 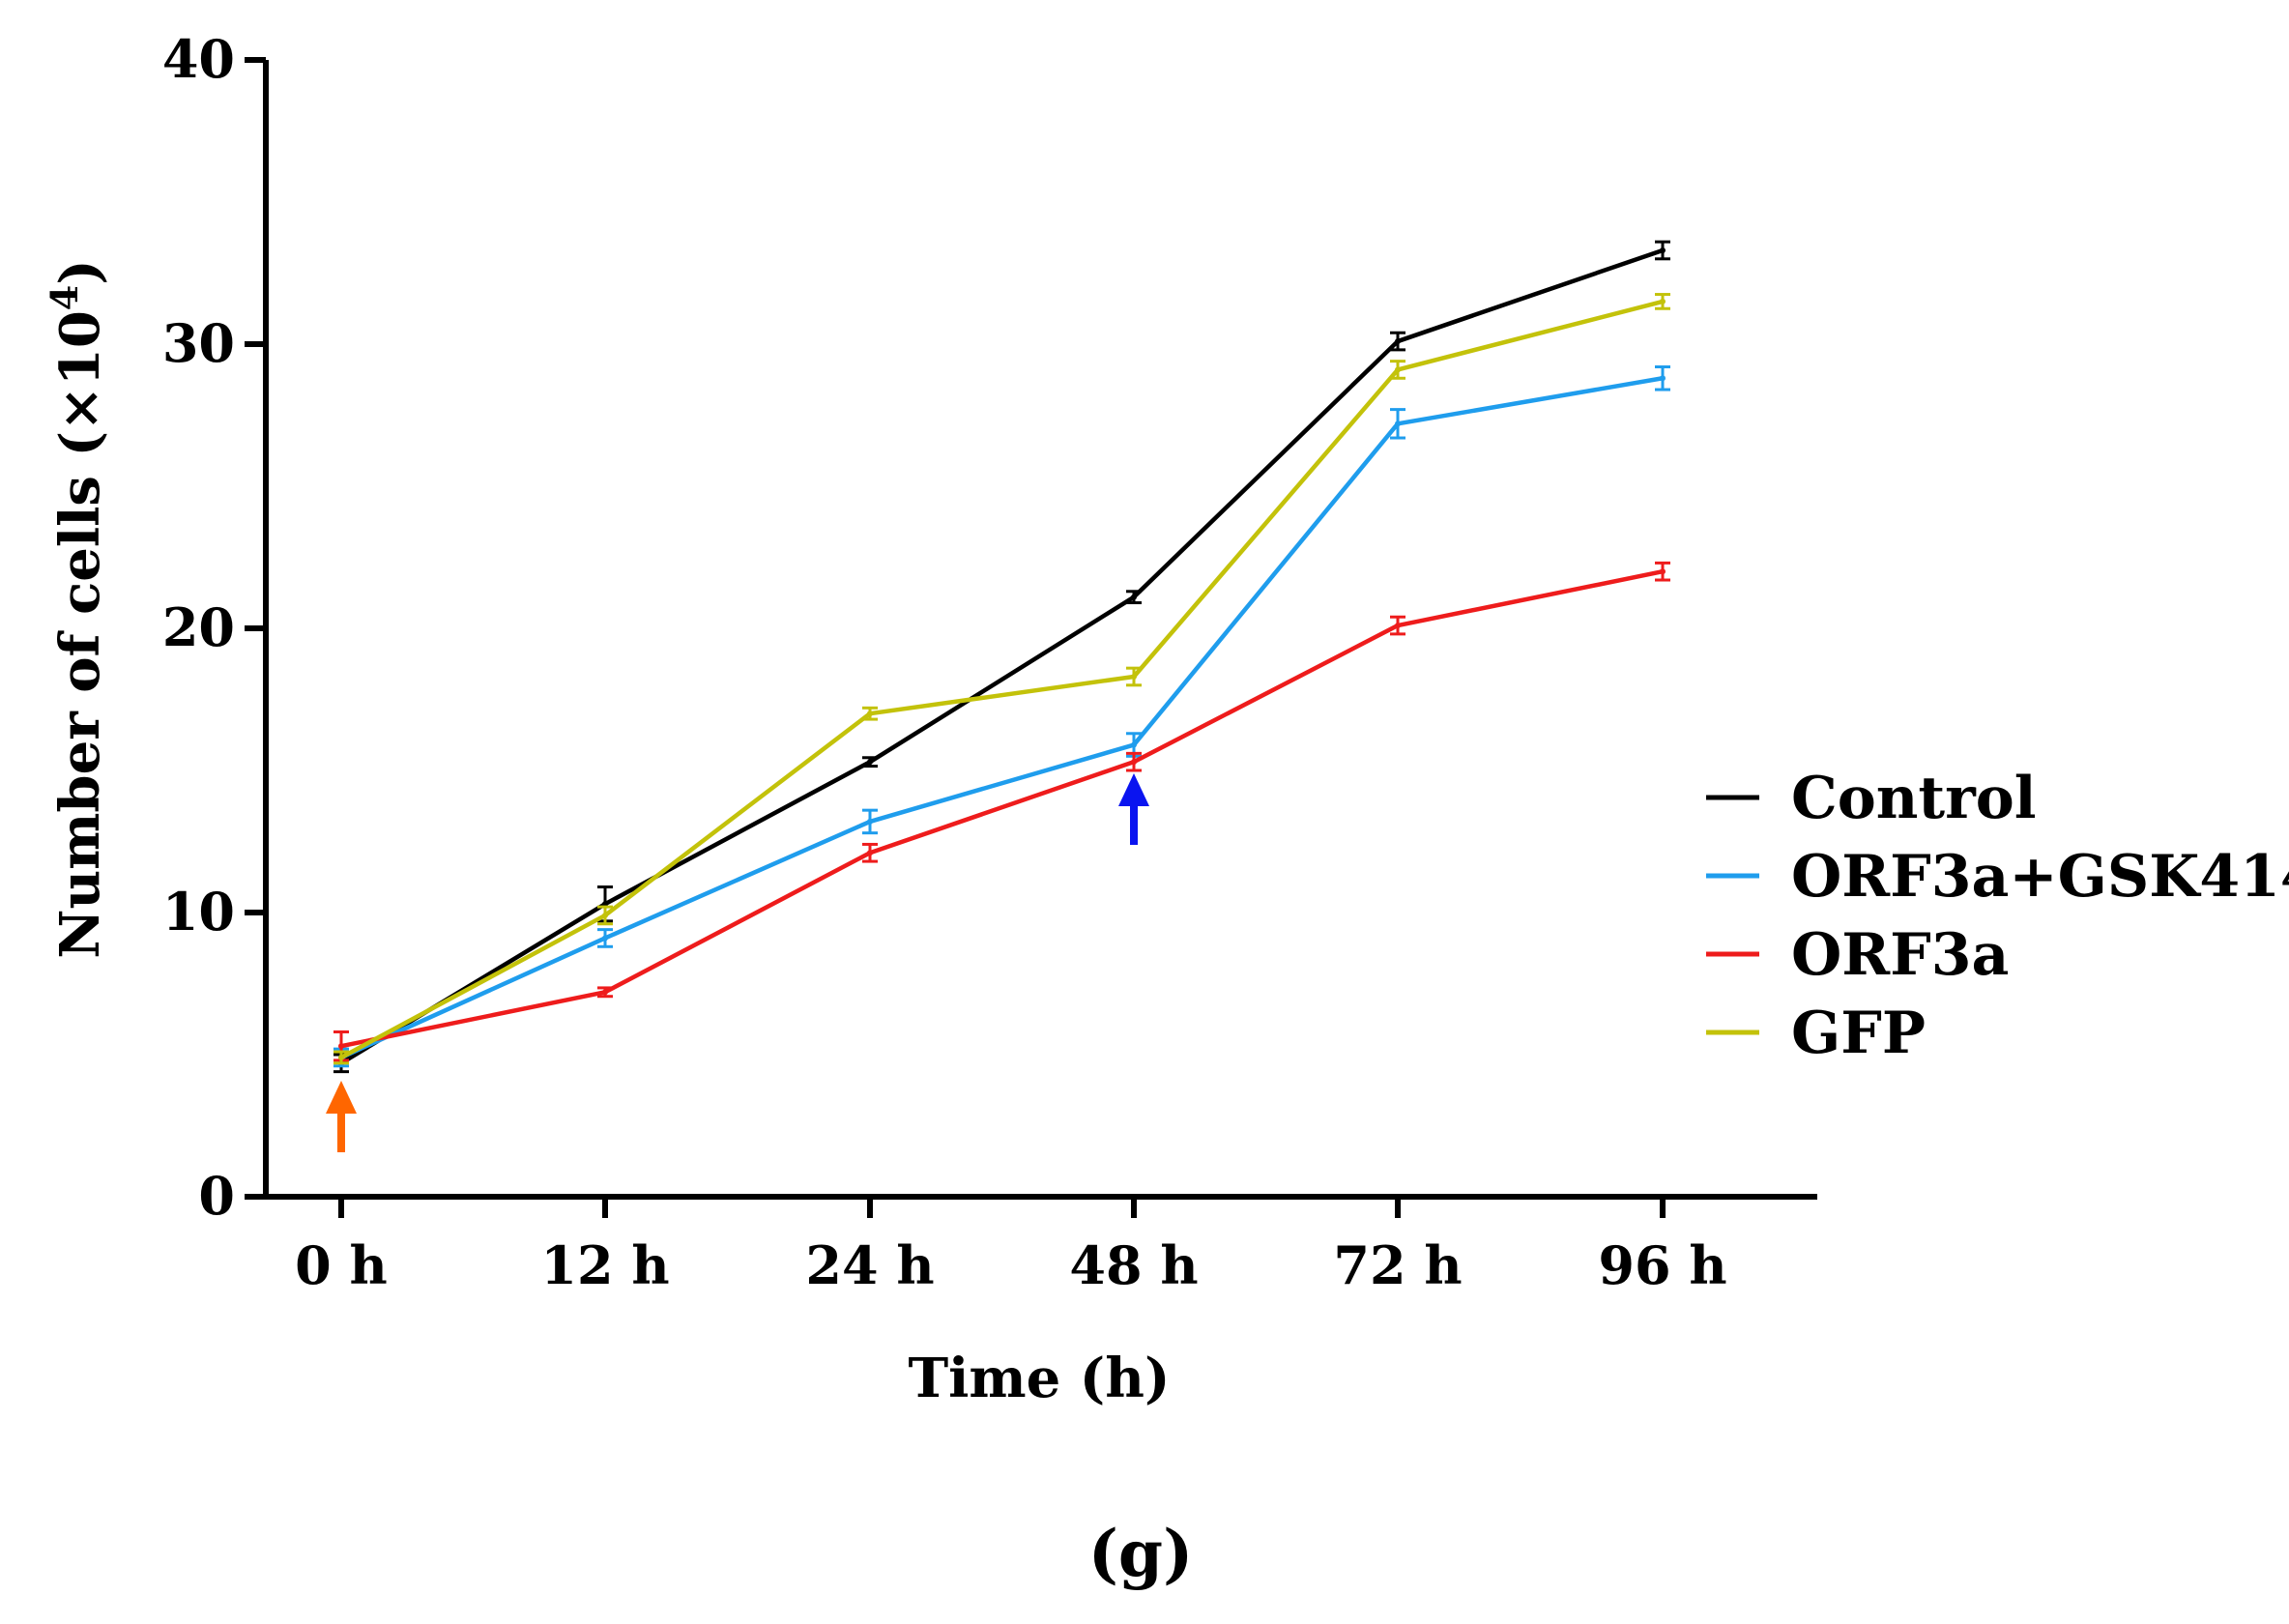 What do you see at coordinates (1914, 798) in the screenshot?
I see `legend-label: Control` at bounding box center [1914, 798].